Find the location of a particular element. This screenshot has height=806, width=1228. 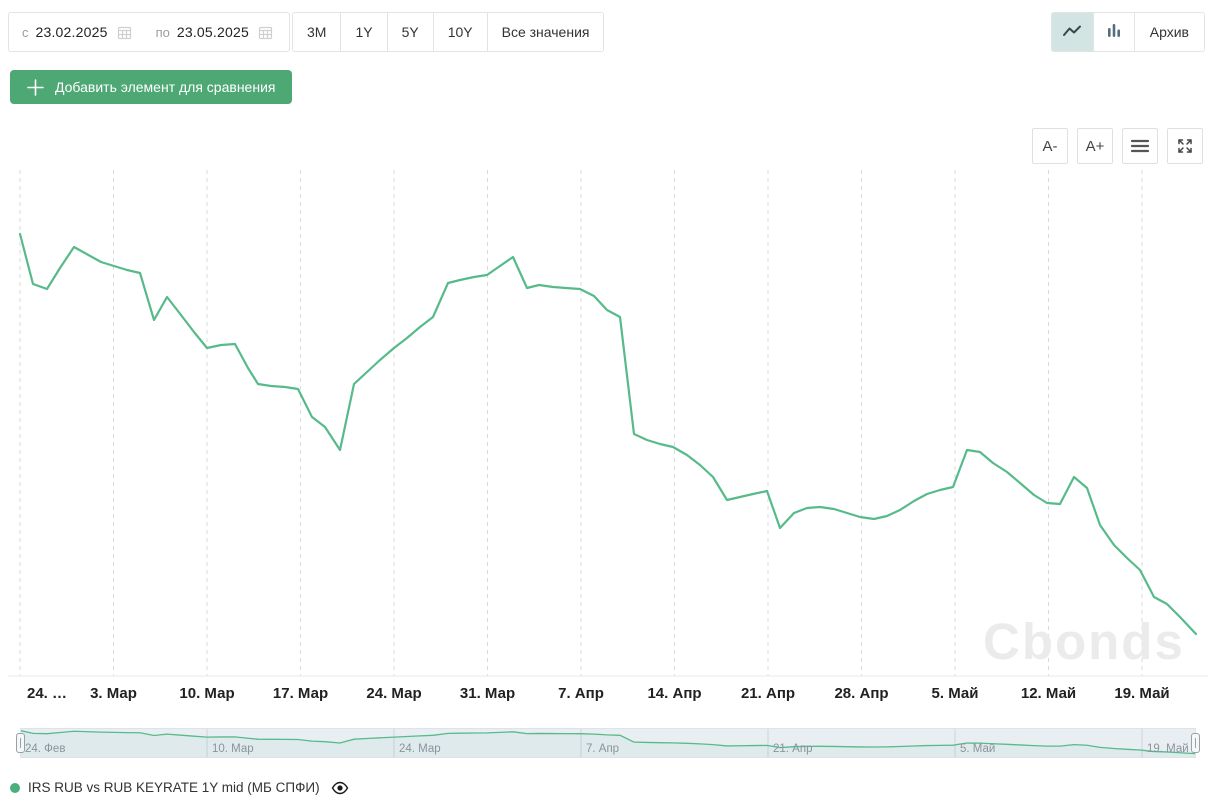

series-color-dot is located at coordinates (15, 787).